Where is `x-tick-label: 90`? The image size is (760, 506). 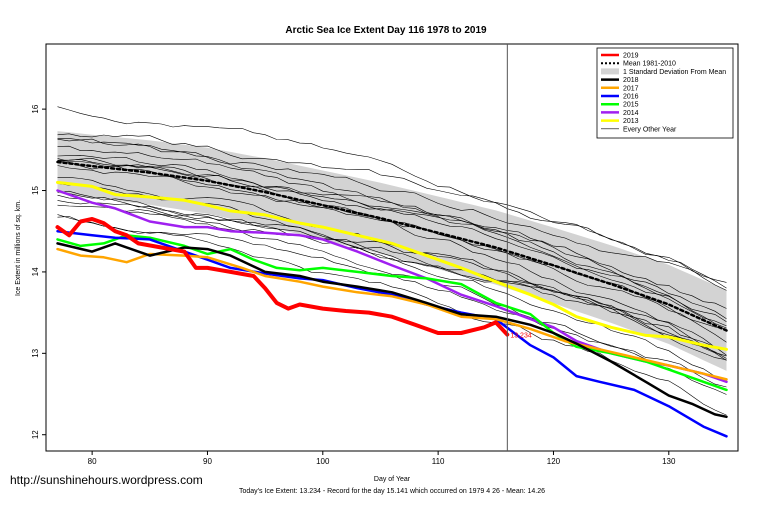
x-tick-label: 90 is located at coordinates (207, 461).